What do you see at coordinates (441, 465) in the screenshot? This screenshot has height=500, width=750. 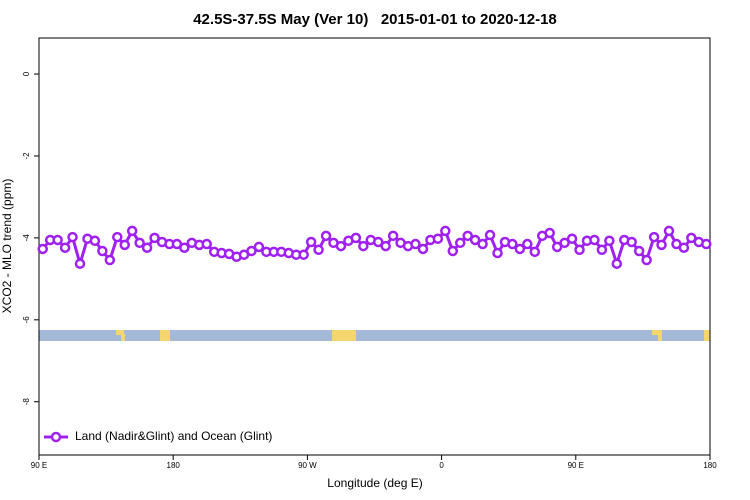 I see `x-tick-label: 0` at bounding box center [441, 465].